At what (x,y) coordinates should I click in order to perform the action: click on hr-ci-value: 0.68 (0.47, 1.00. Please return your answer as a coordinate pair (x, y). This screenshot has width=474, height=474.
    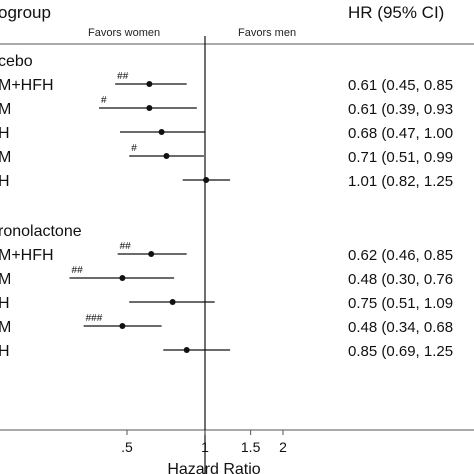
    Looking at the image, I should click on (400, 133).